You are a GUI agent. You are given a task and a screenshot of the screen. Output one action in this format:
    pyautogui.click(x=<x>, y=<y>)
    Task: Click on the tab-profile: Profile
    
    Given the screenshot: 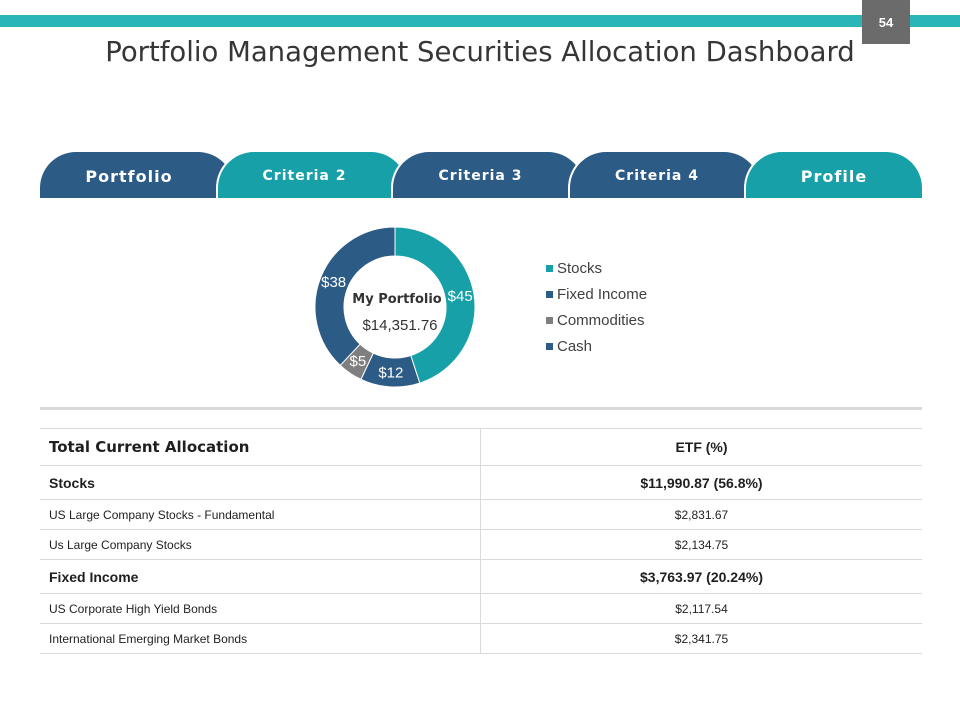 What is the action you would take?
    pyautogui.click(x=834, y=174)
    